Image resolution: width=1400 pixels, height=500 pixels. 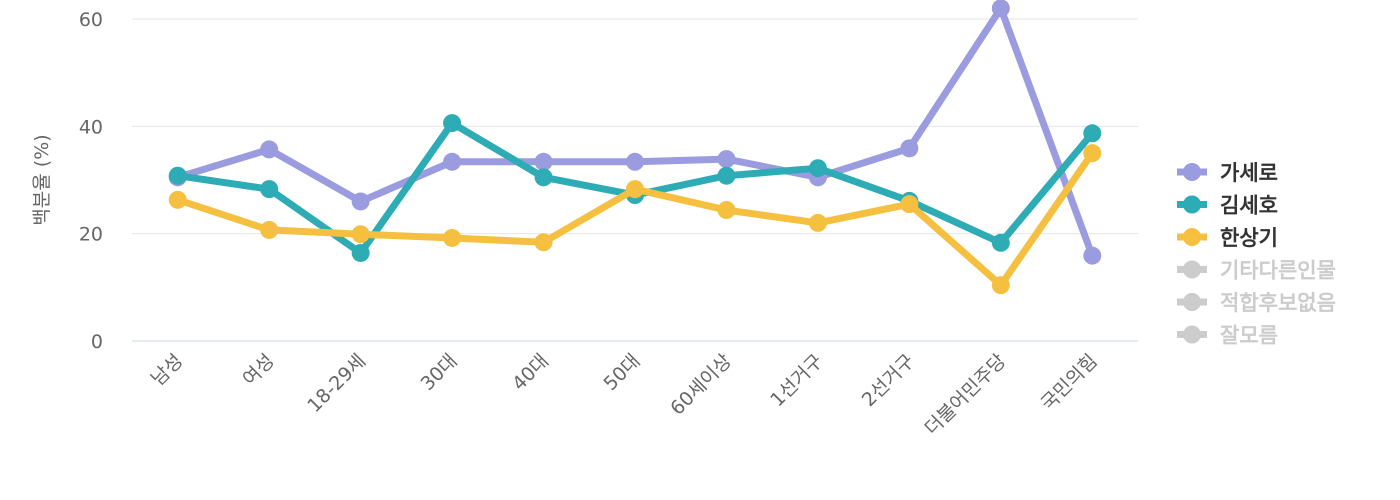 I want to click on x-tick-label: 40대, so click(x=530, y=372).